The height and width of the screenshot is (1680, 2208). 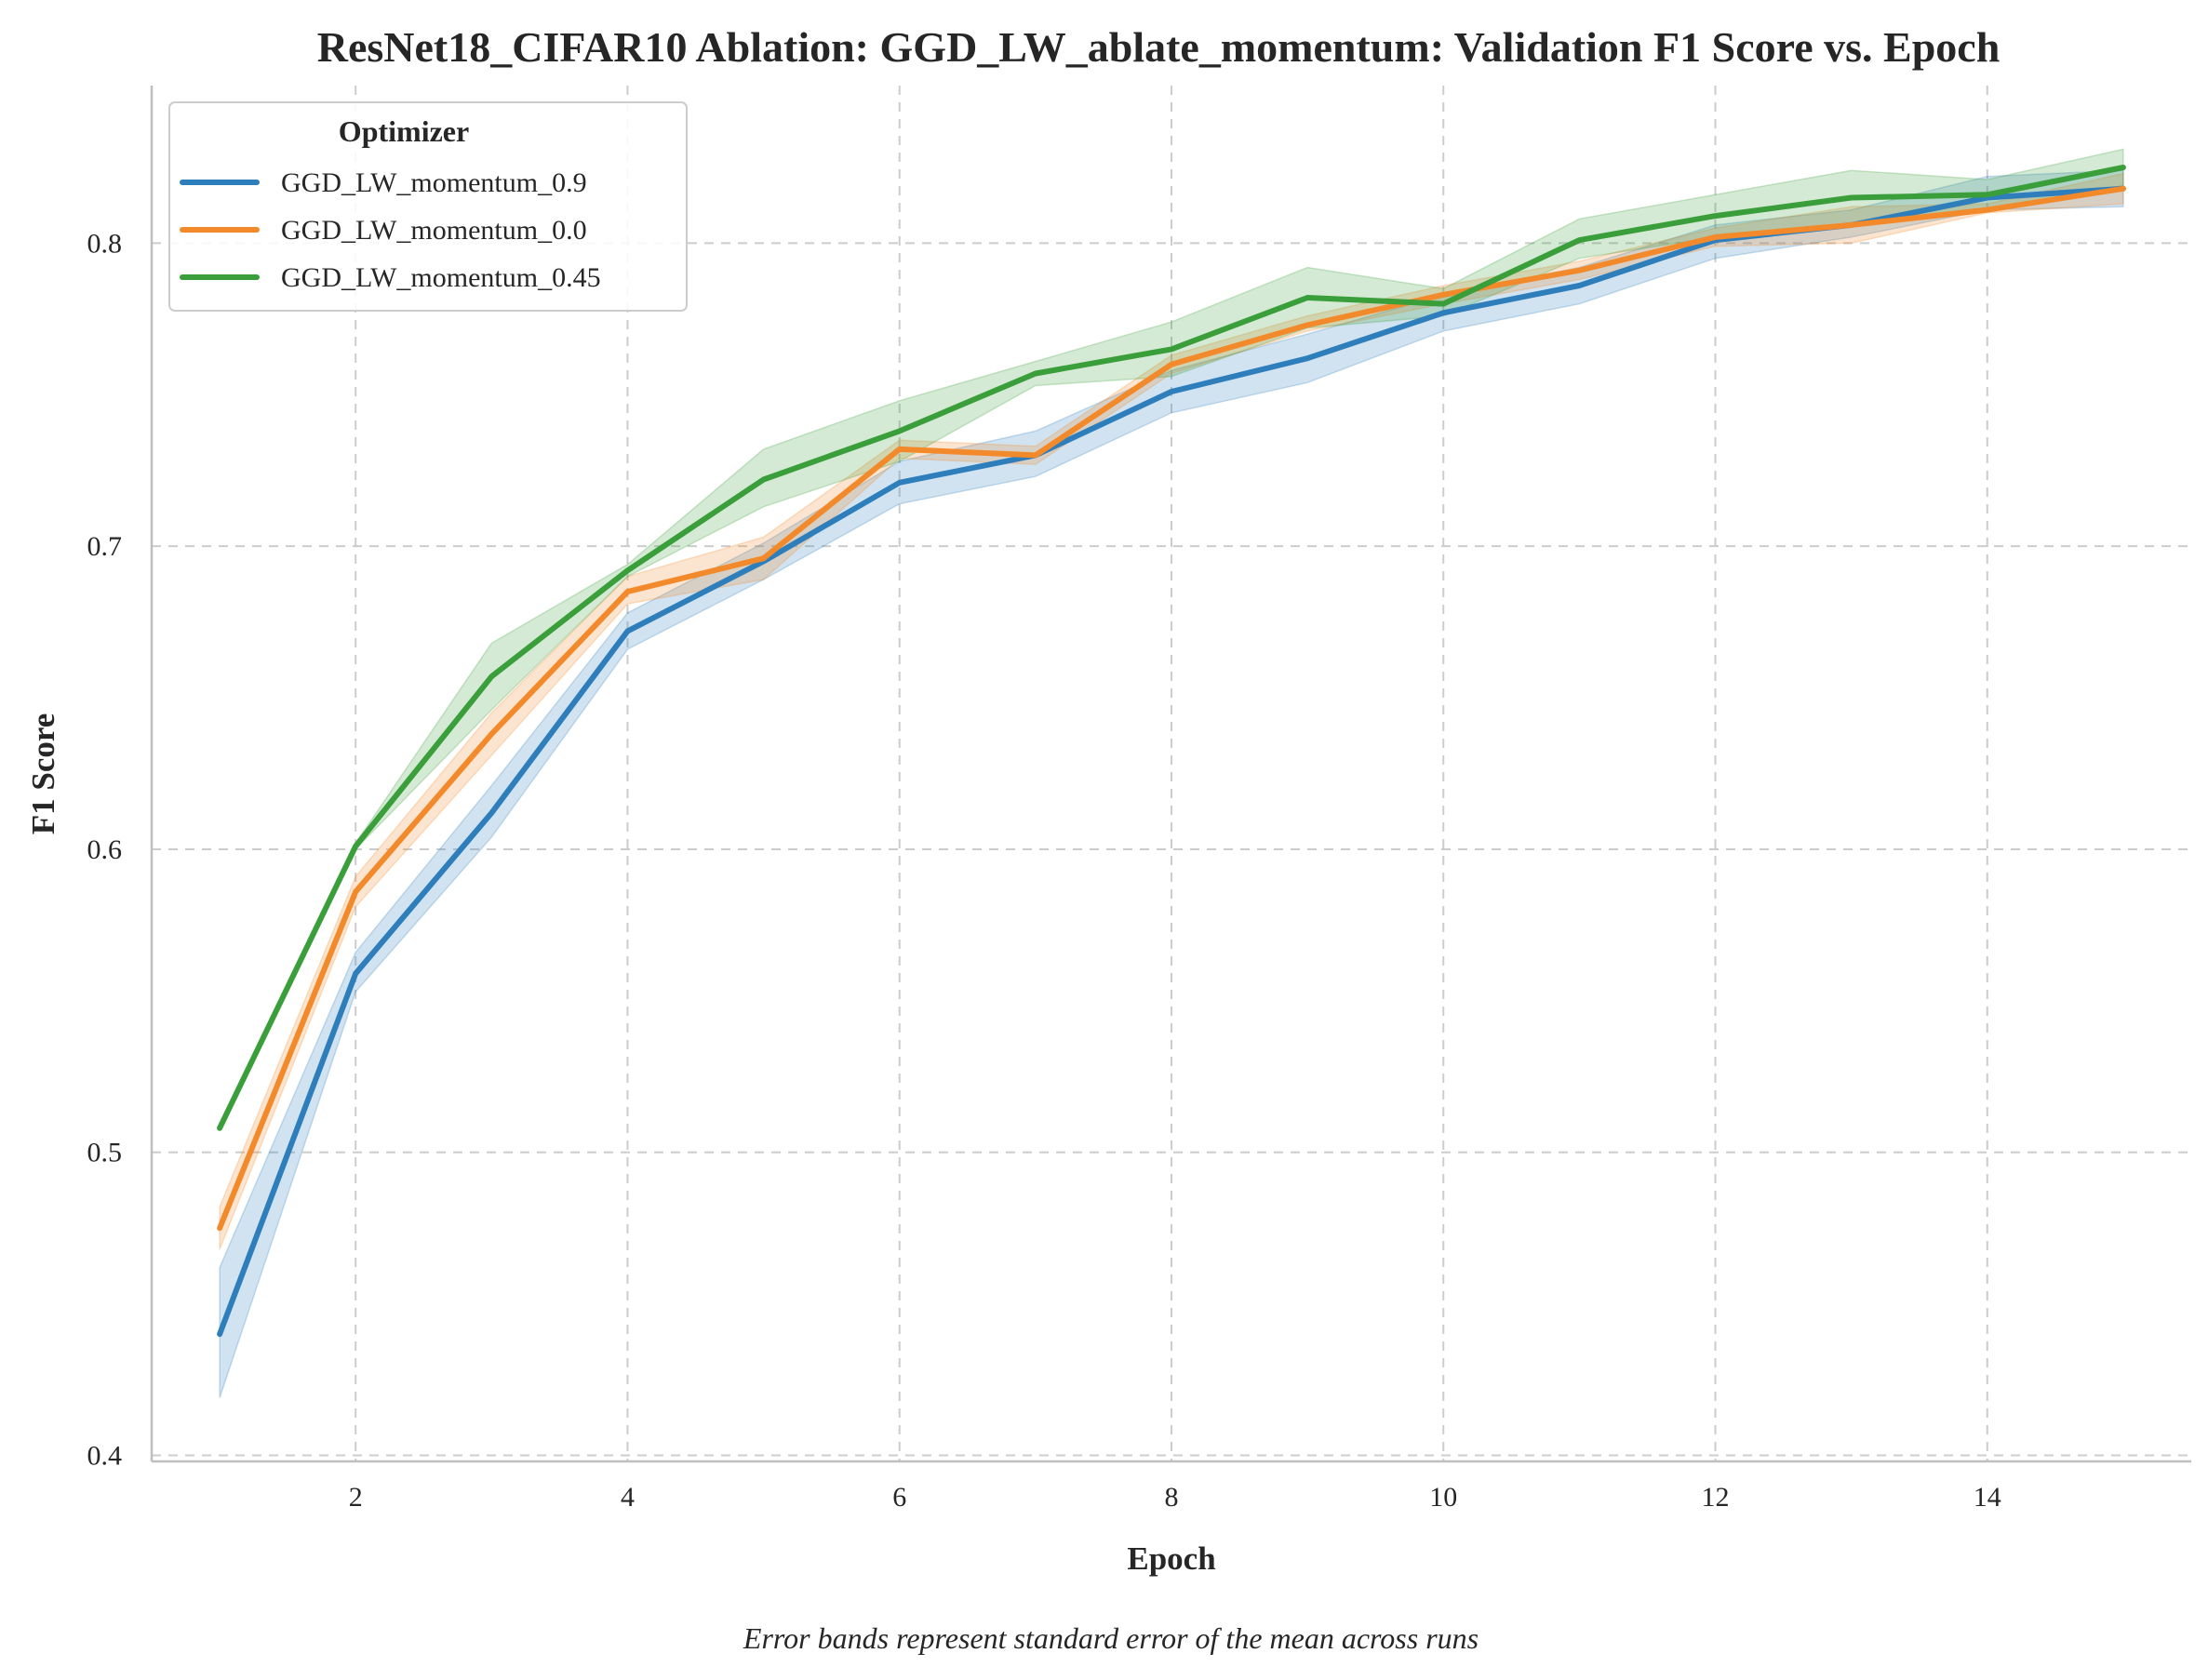 What do you see at coordinates (105, 243) in the screenshot?
I see `y-tick-label: 0.8` at bounding box center [105, 243].